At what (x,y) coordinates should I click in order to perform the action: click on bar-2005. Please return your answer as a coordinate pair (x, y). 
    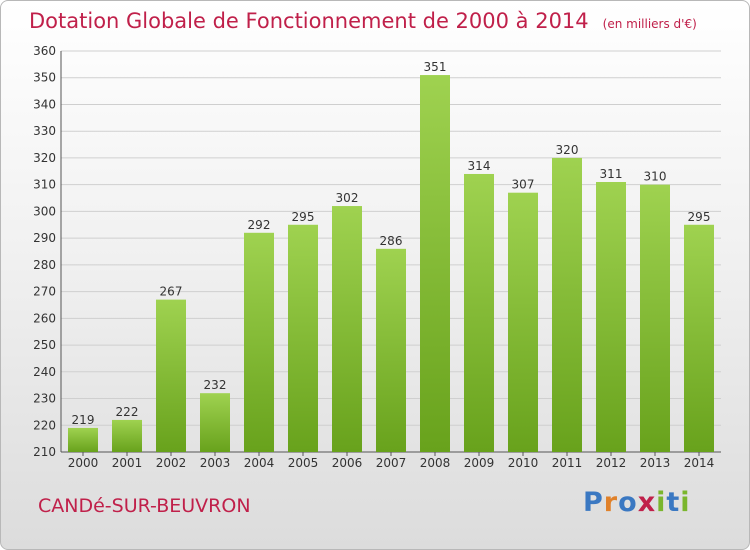
    Looking at the image, I should click on (303, 338).